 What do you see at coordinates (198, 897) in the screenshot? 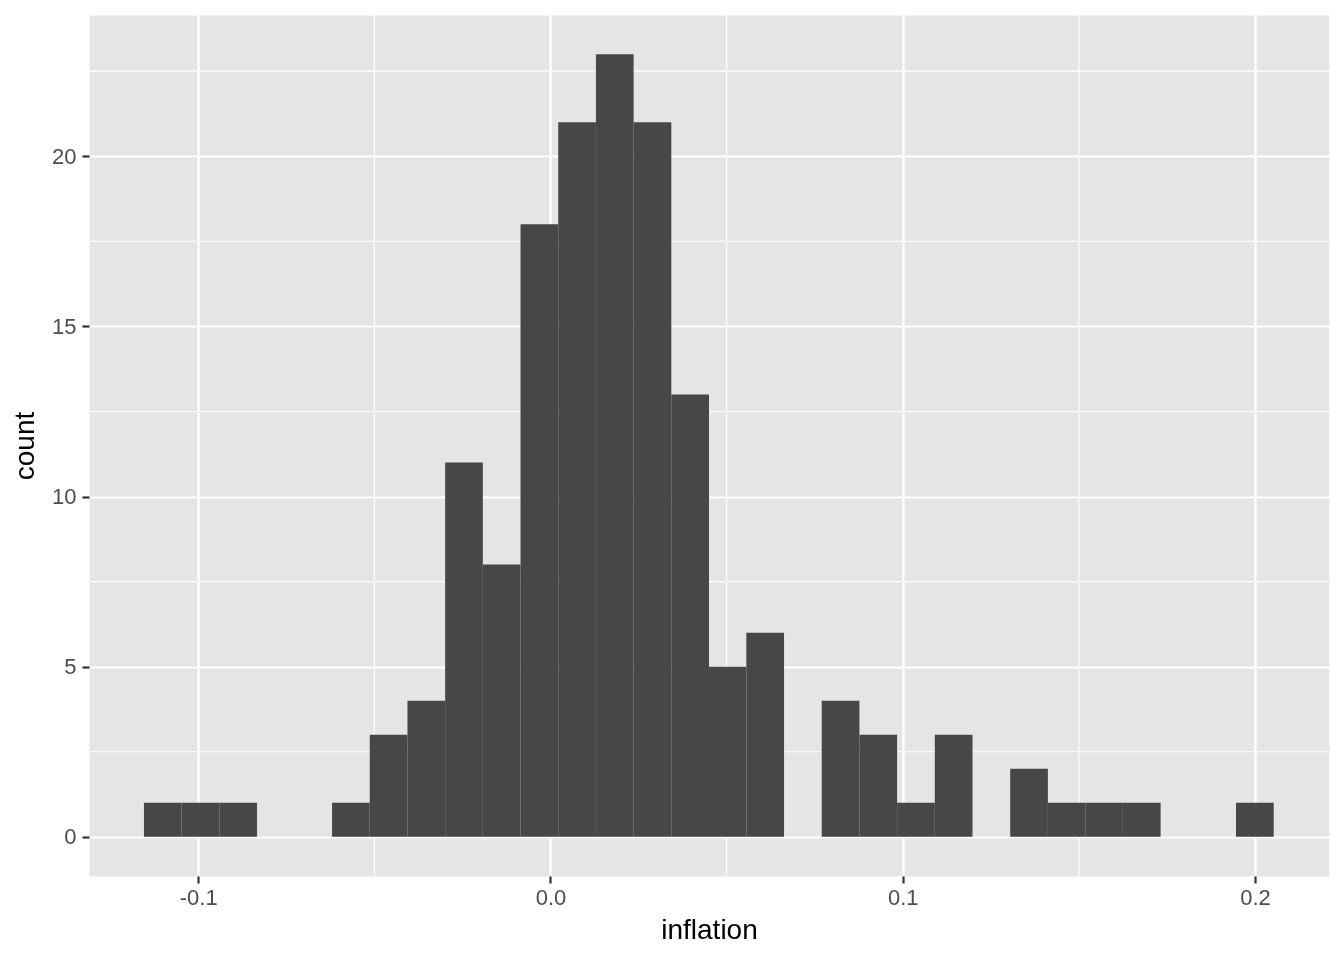
I see `x-tick-label: -0.1` at bounding box center [198, 897].